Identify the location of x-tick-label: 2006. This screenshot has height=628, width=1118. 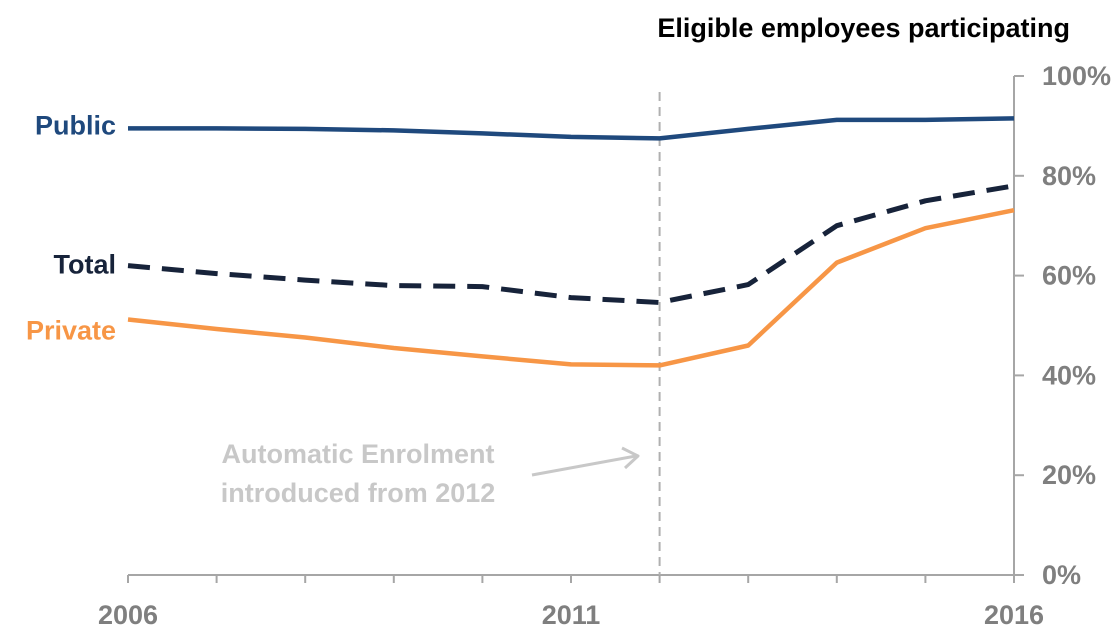
(128, 614).